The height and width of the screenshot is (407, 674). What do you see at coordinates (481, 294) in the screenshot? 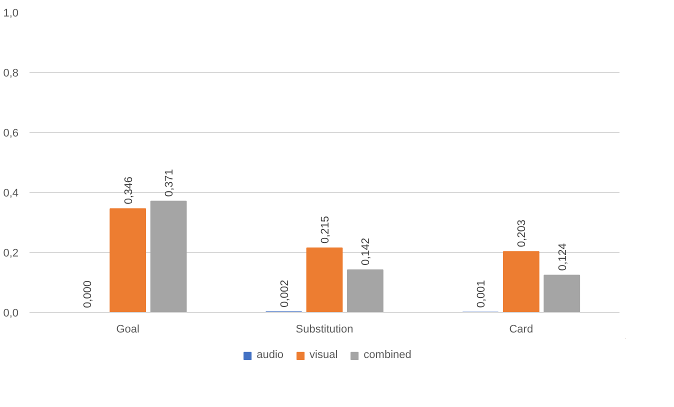
I see `data-label: 0,001` at bounding box center [481, 294].